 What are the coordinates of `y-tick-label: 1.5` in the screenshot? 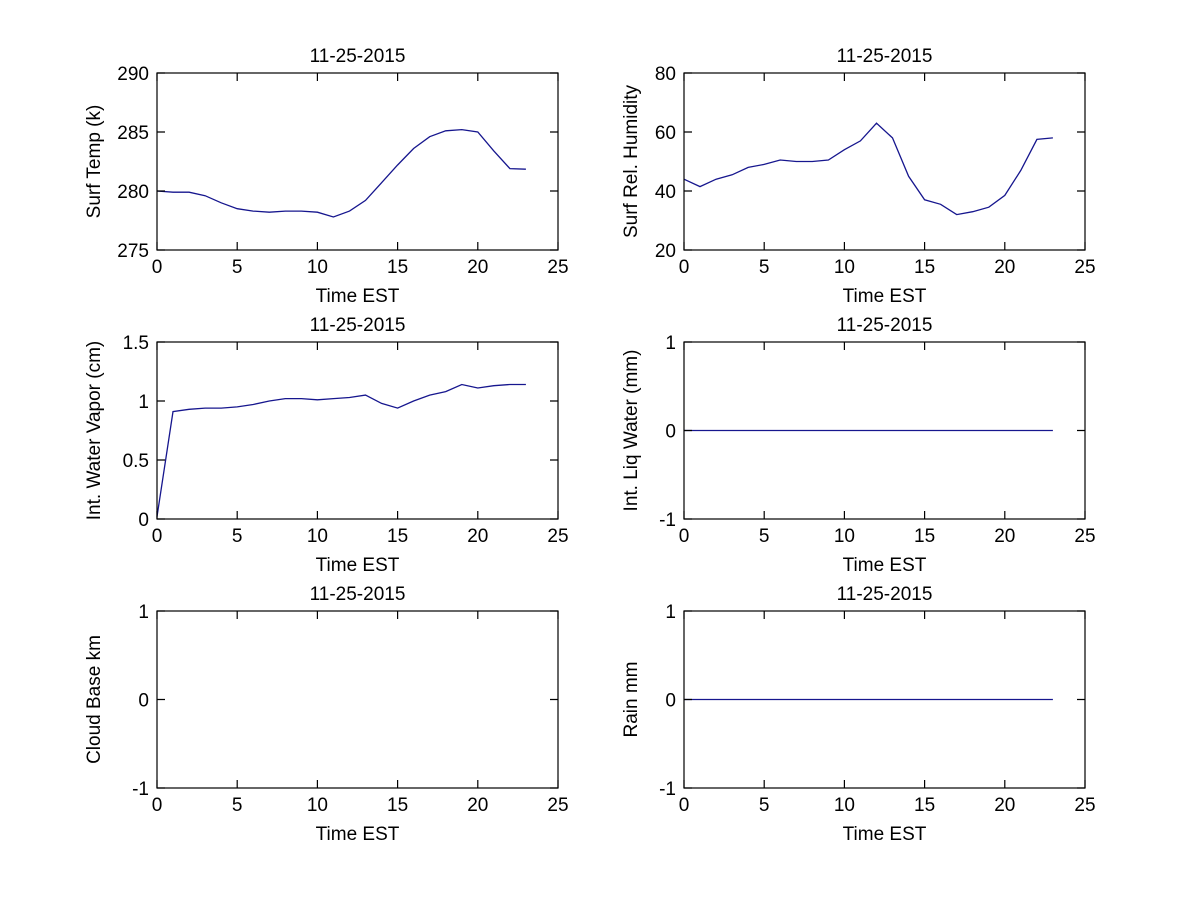 It's located at (136, 343).